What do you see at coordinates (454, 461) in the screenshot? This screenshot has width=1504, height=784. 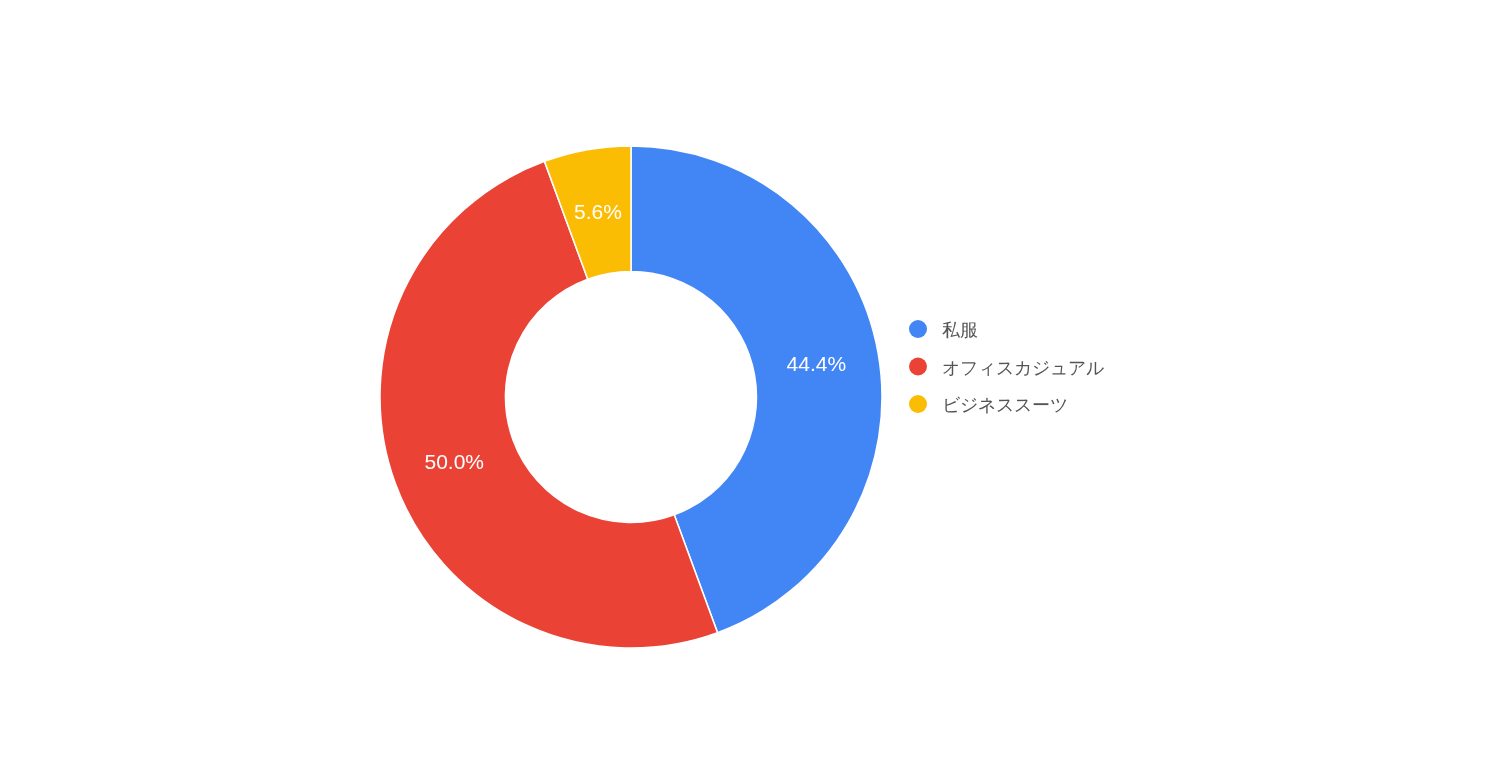 I see `data-label: 50.0%` at bounding box center [454, 461].